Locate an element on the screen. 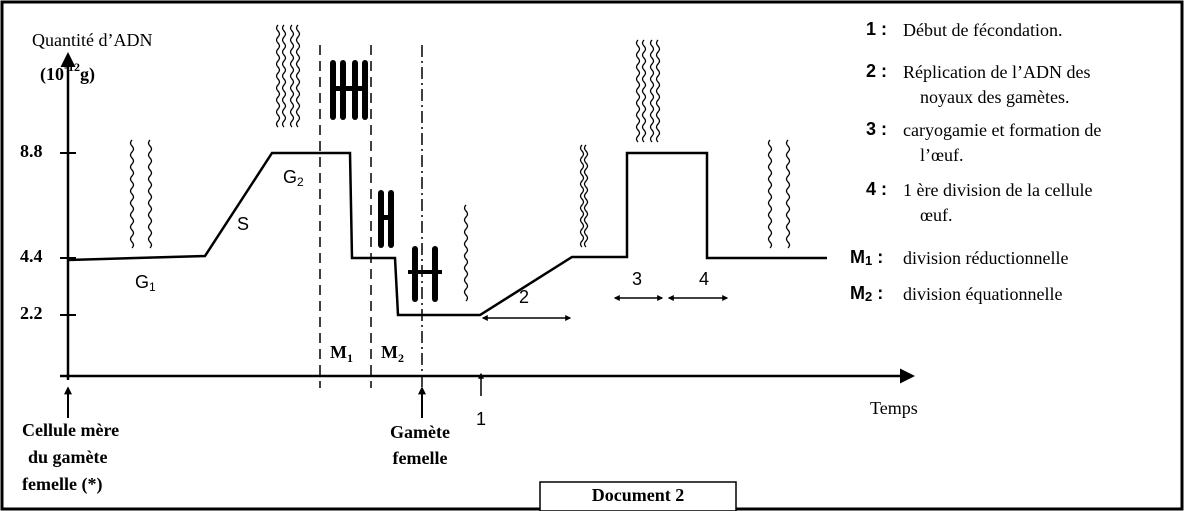 The height and width of the screenshot is (511, 1184). y-axis-label: Quantité d’ADN is located at coordinates (92, 40).